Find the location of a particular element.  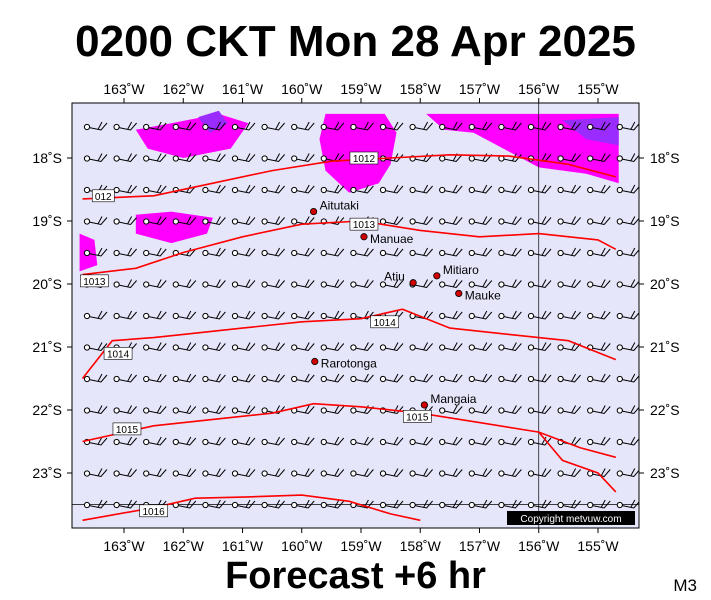

isobar-label: 1013 is located at coordinates (364, 224).